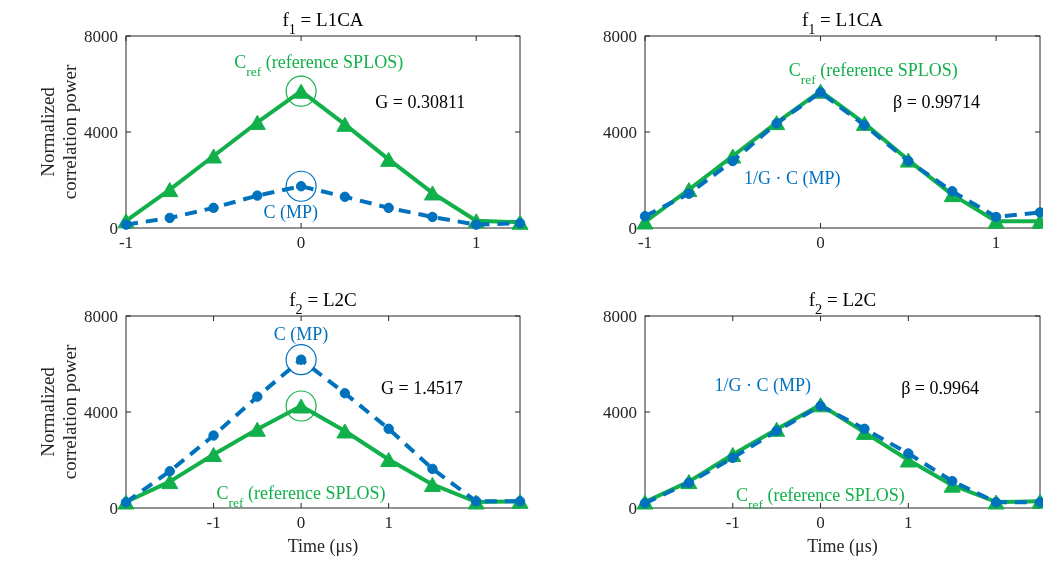 Image resolution: width=1043 pixels, height=579 pixels. What do you see at coordinates (422, 388) in the screenshot?
I see `annotation: G = 1.4517` at bounding box center [422, 388].